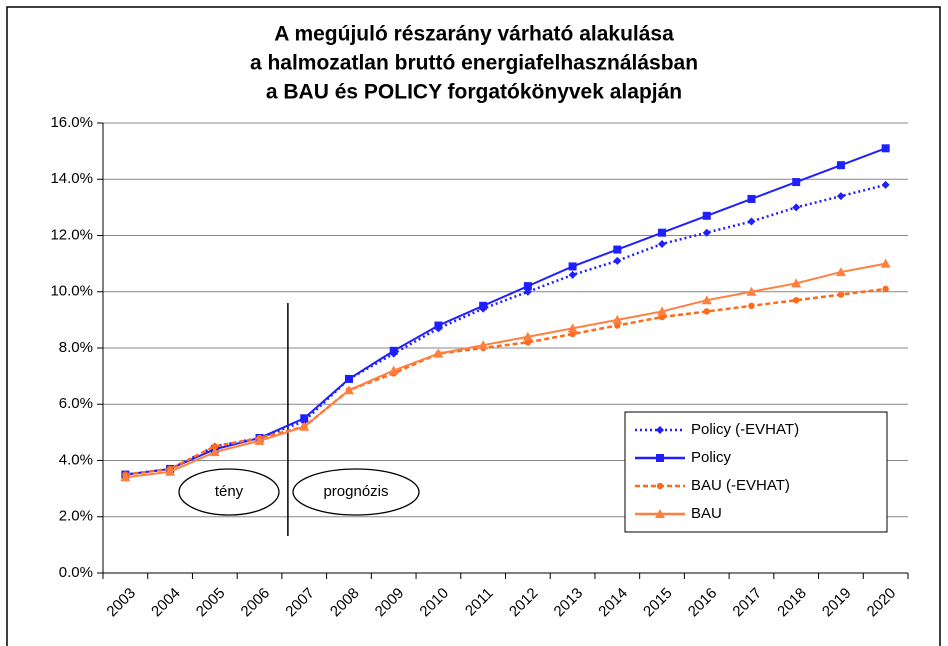 The height and width of the screenshot is (646, 948). I want to click on legend-box, so click(756, 472).